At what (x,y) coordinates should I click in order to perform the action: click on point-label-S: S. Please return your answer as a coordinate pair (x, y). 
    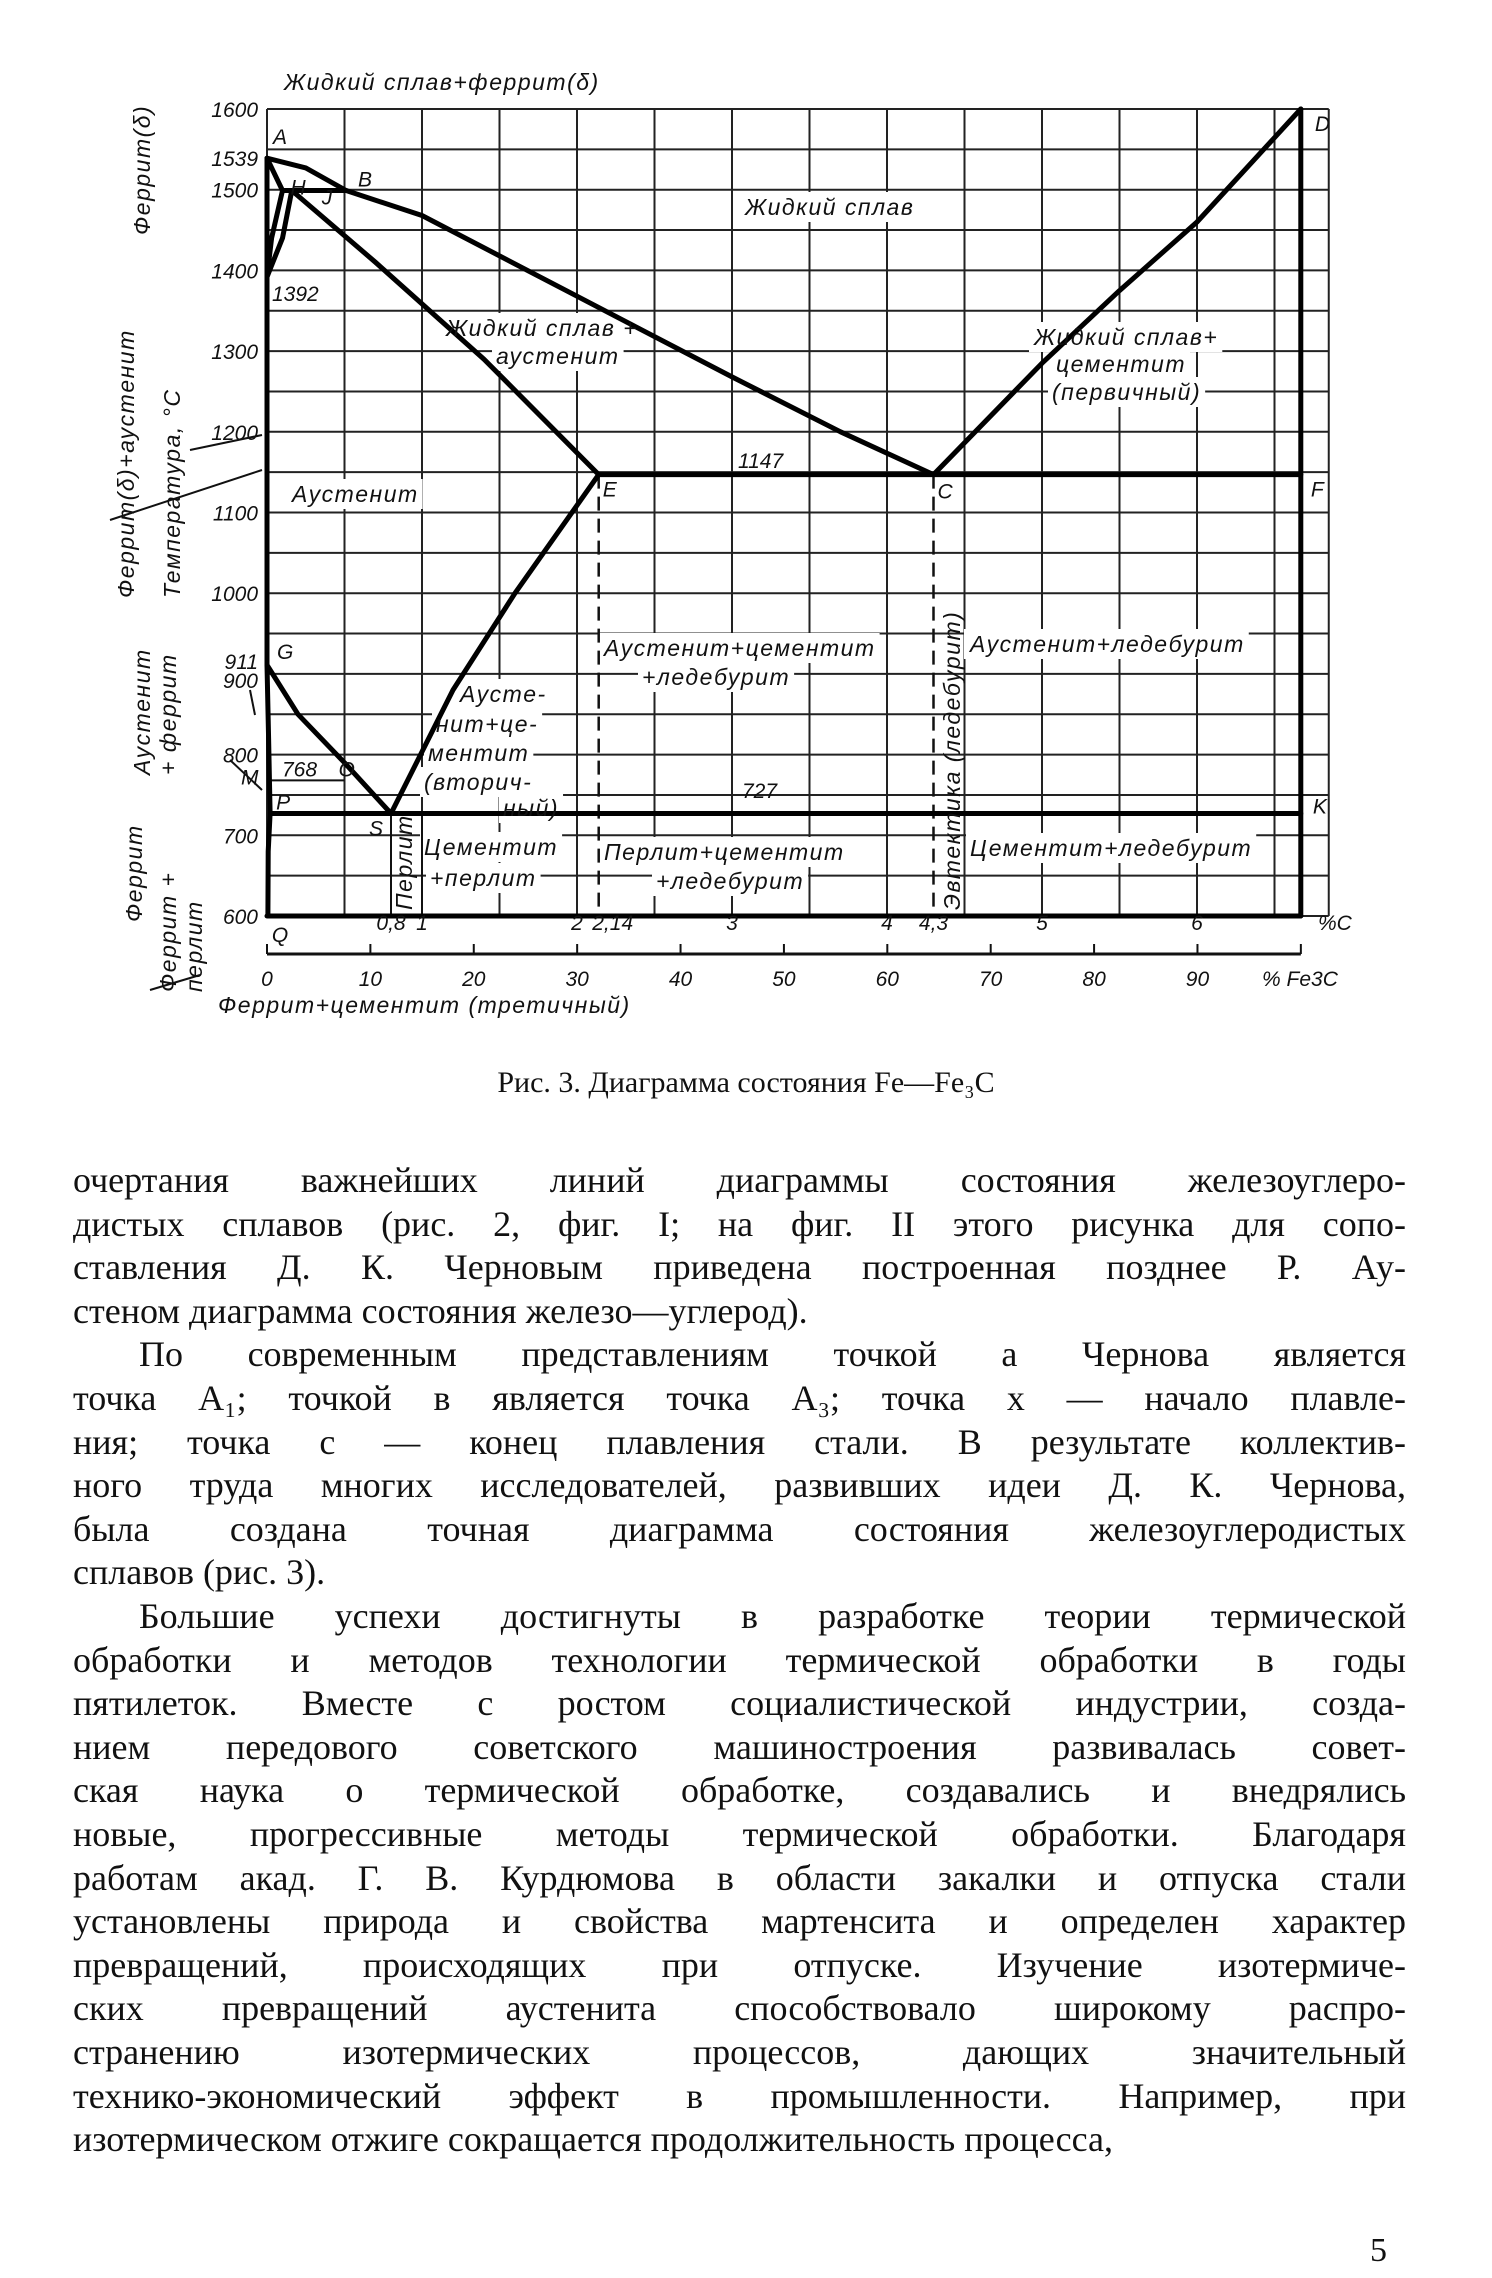
    Looking at the image, I should click on (376, 829).